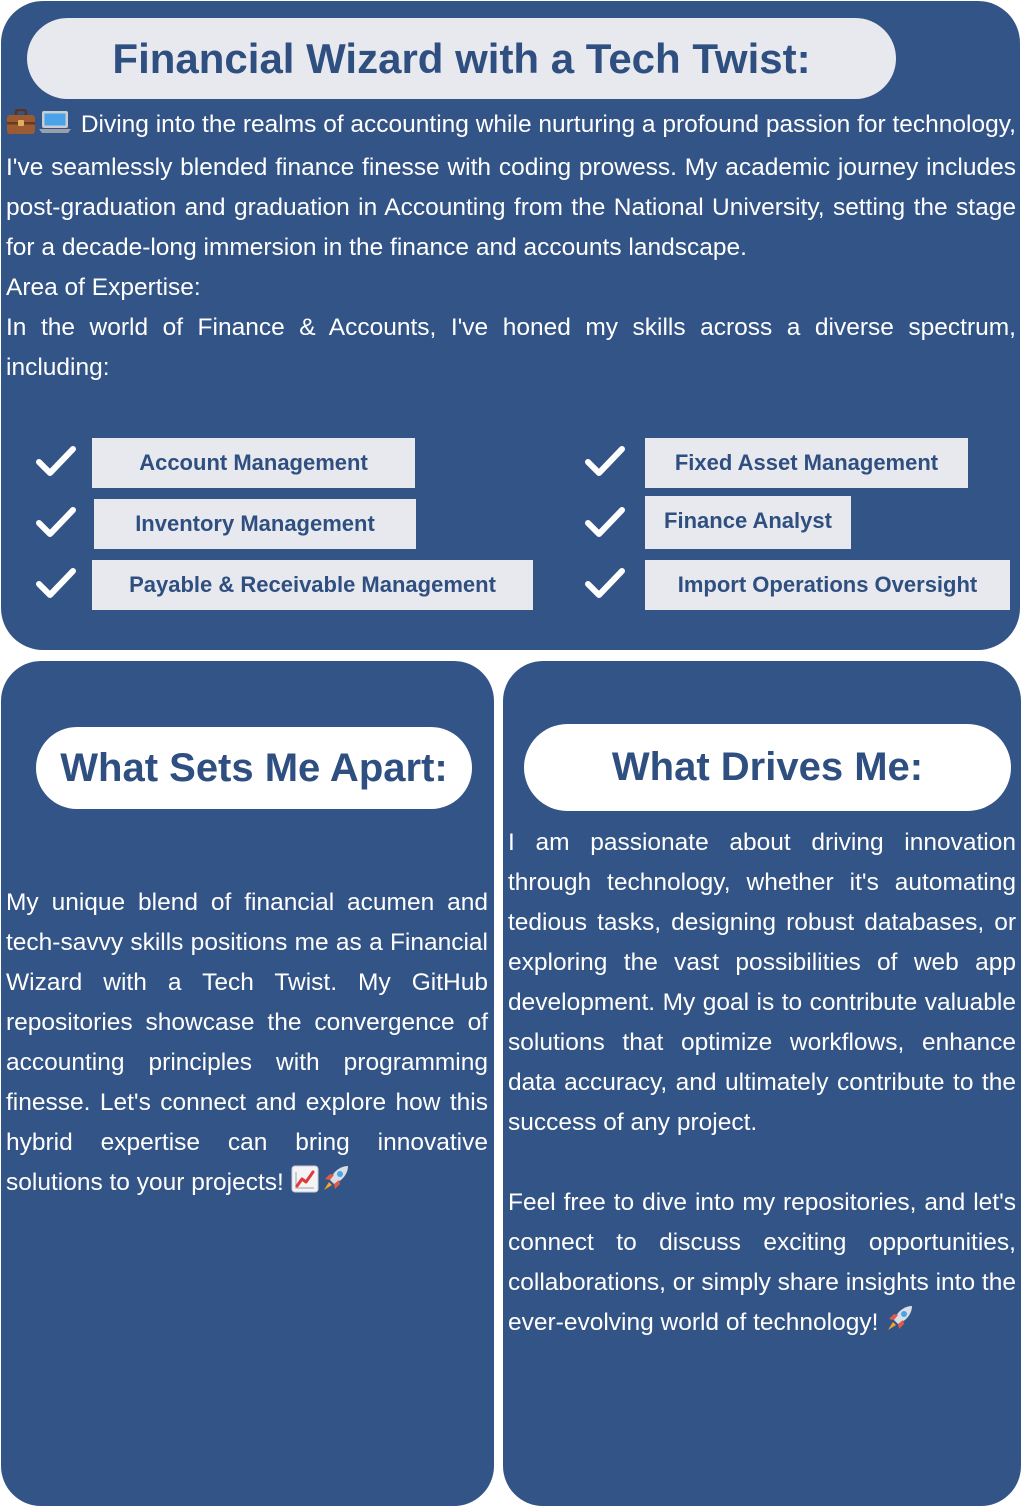 The width and height of the screenshot is (1022, 1507). I want to click on laptop-icon, so click(55, 128).